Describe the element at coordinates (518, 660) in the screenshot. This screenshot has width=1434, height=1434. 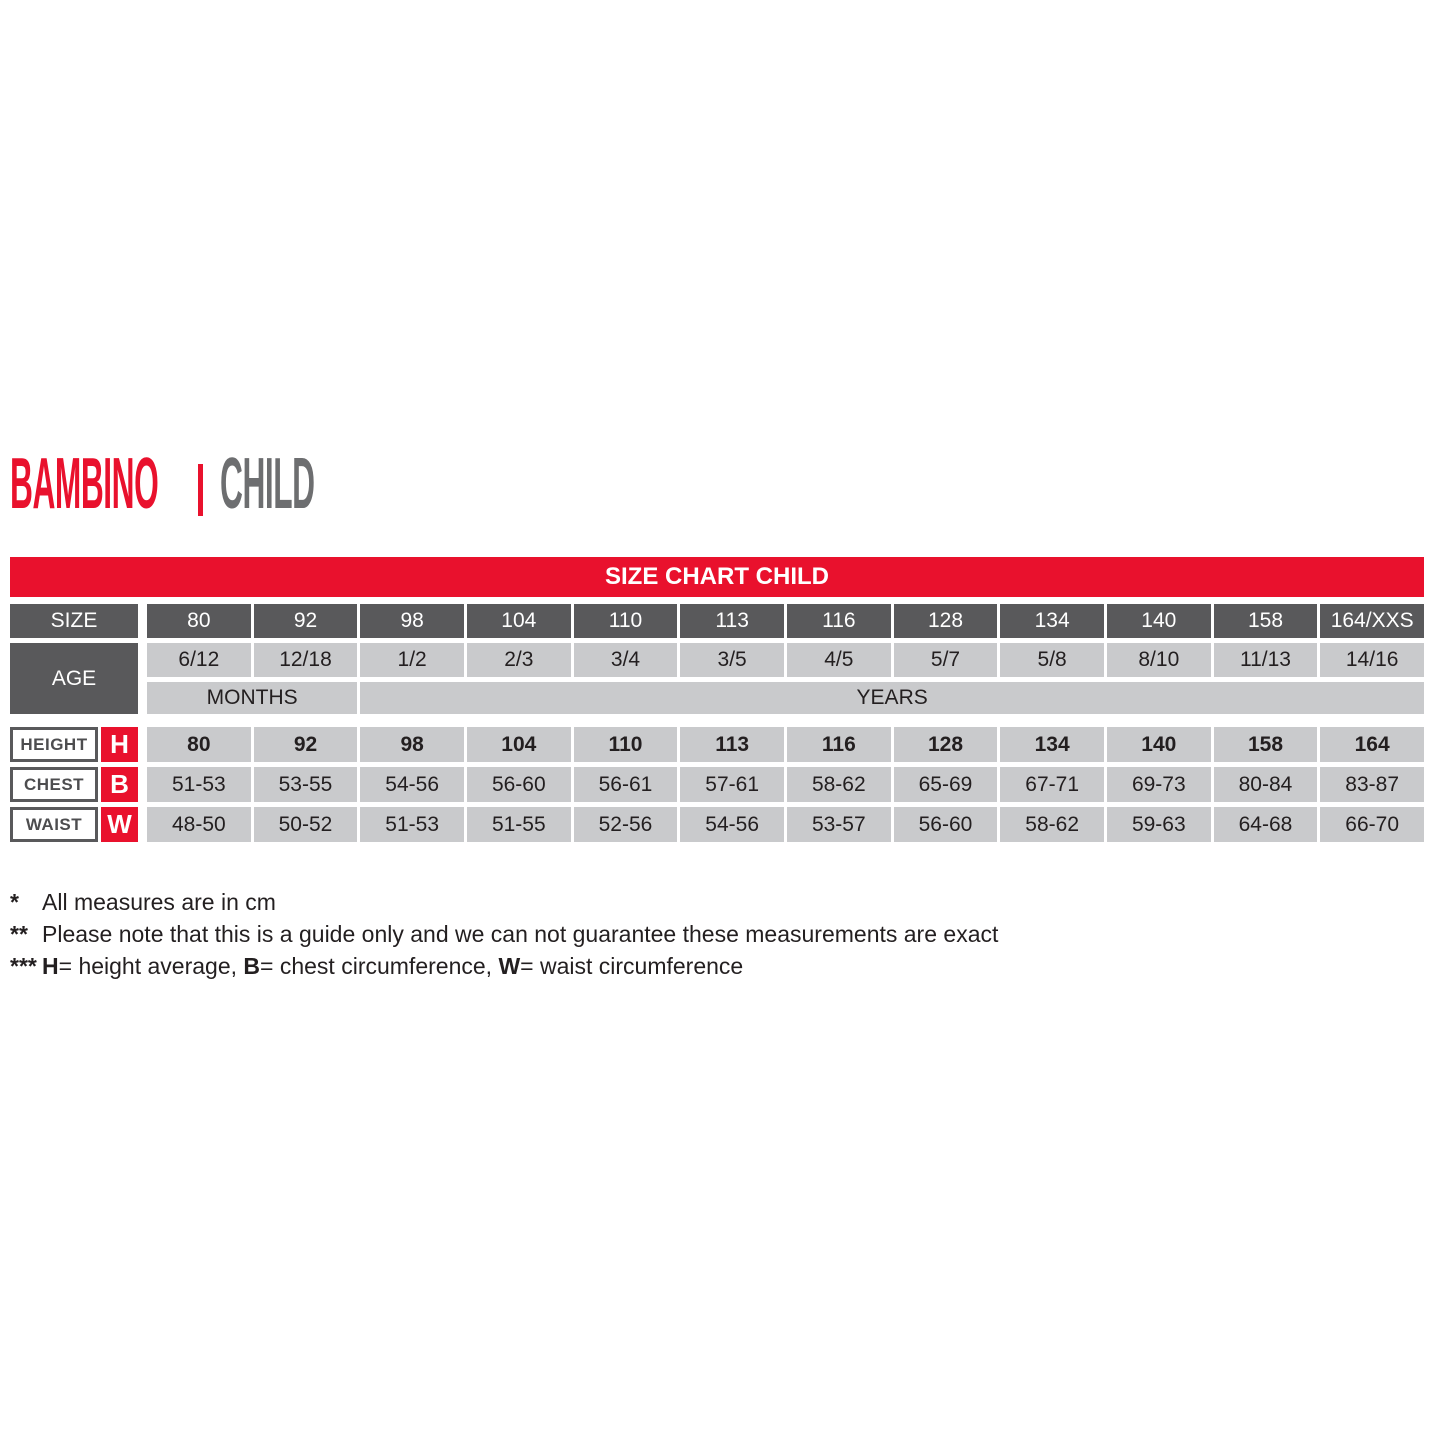
I see `age-cell: 2/3` at that location.